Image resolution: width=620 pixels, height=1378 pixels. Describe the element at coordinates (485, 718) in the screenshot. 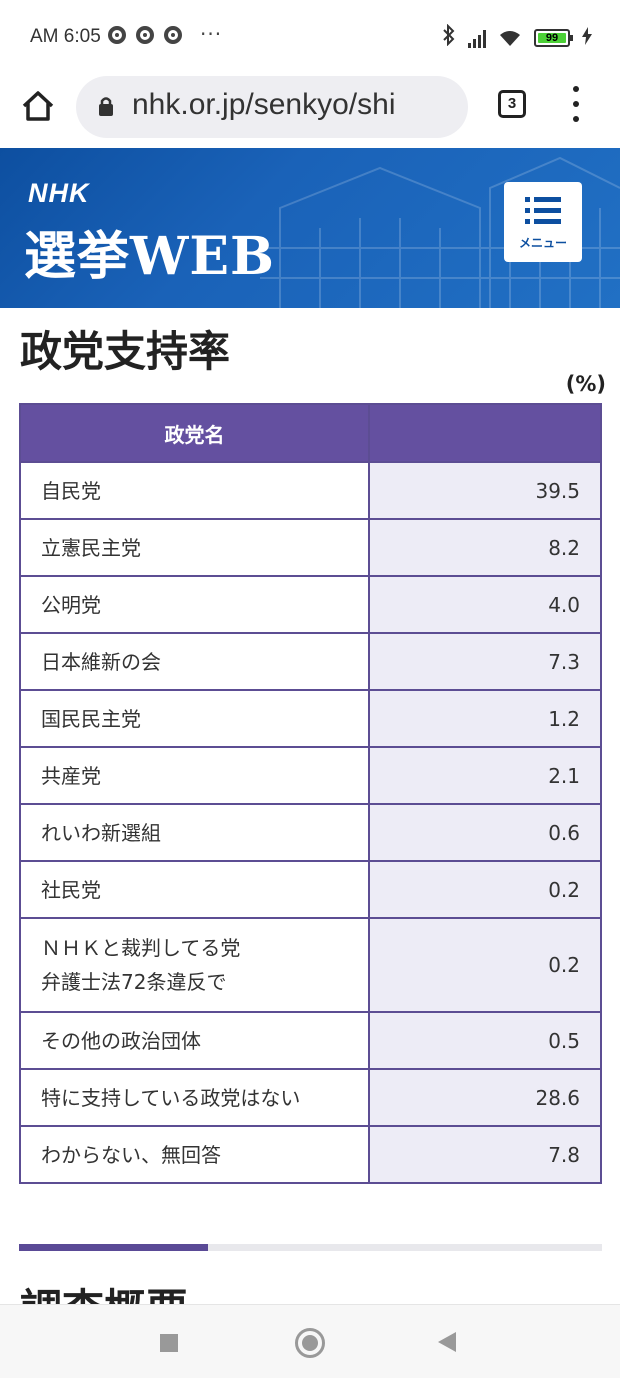

I see `support-rate: 1.2` at that location.